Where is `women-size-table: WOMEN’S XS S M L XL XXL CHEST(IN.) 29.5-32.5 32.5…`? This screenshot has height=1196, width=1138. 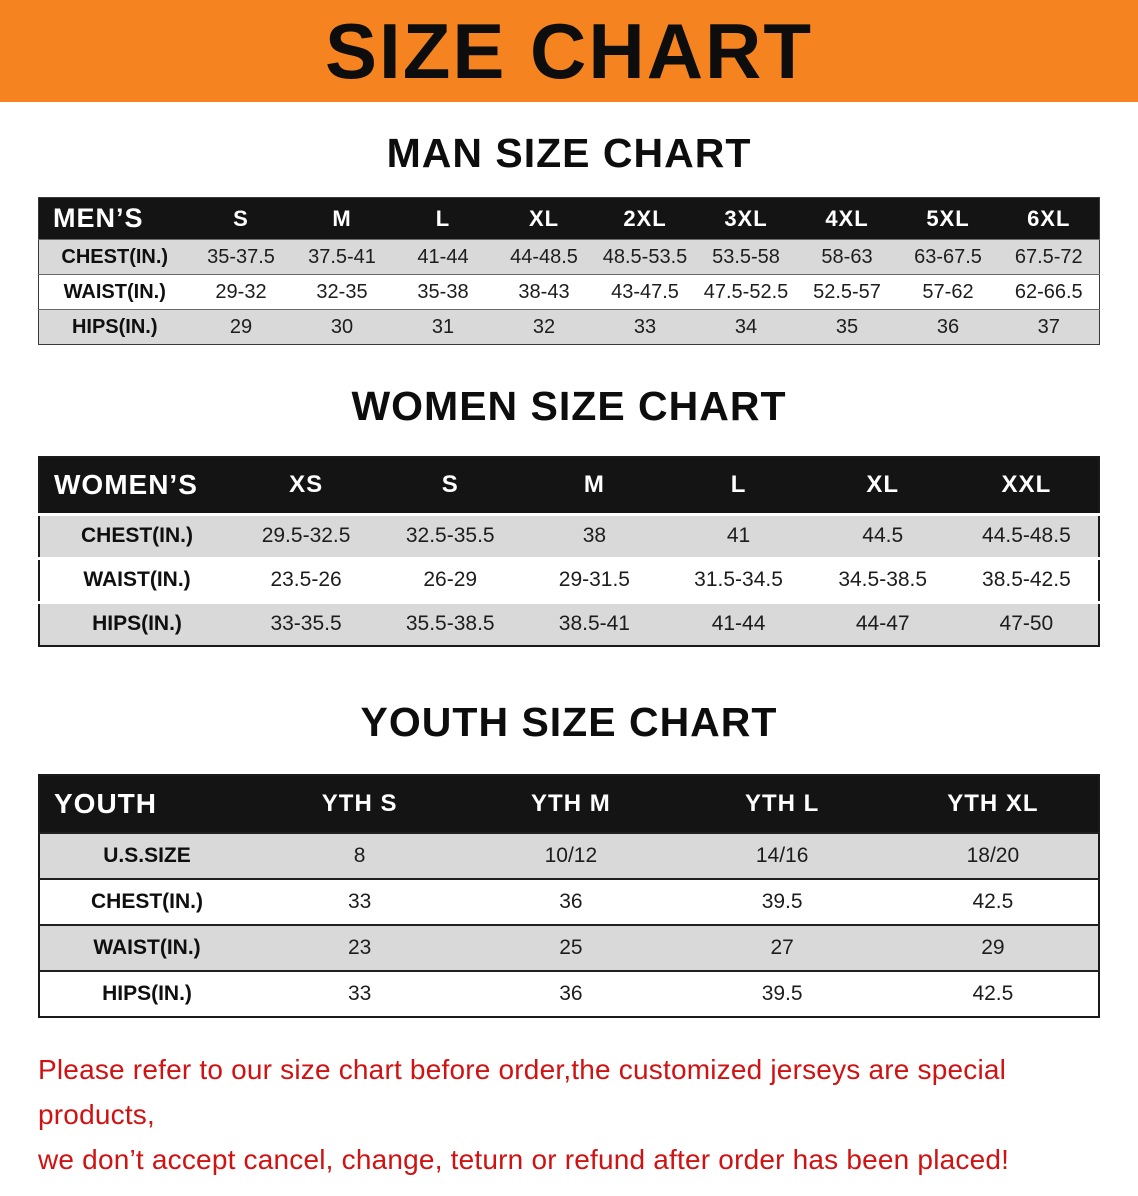
women-size-table: WOMEN’S XS S M L XL XXL CHEST(IN.) 29.5-32.5 32.5… is located at coordinates (569, 551).